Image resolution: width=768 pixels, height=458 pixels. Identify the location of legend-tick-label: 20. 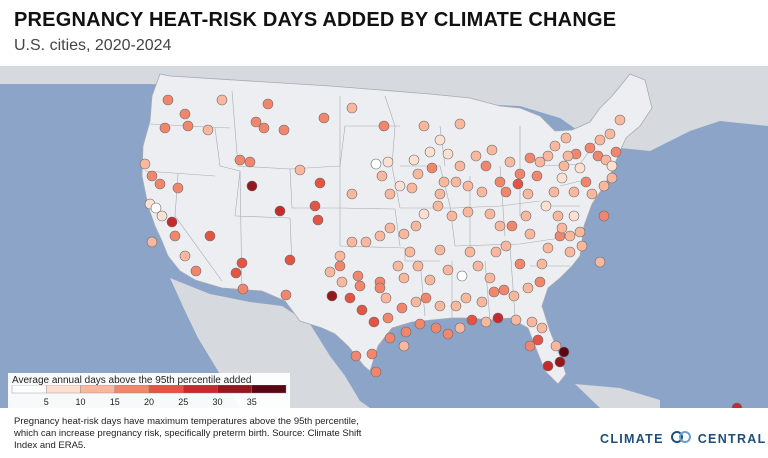
(149, 402).